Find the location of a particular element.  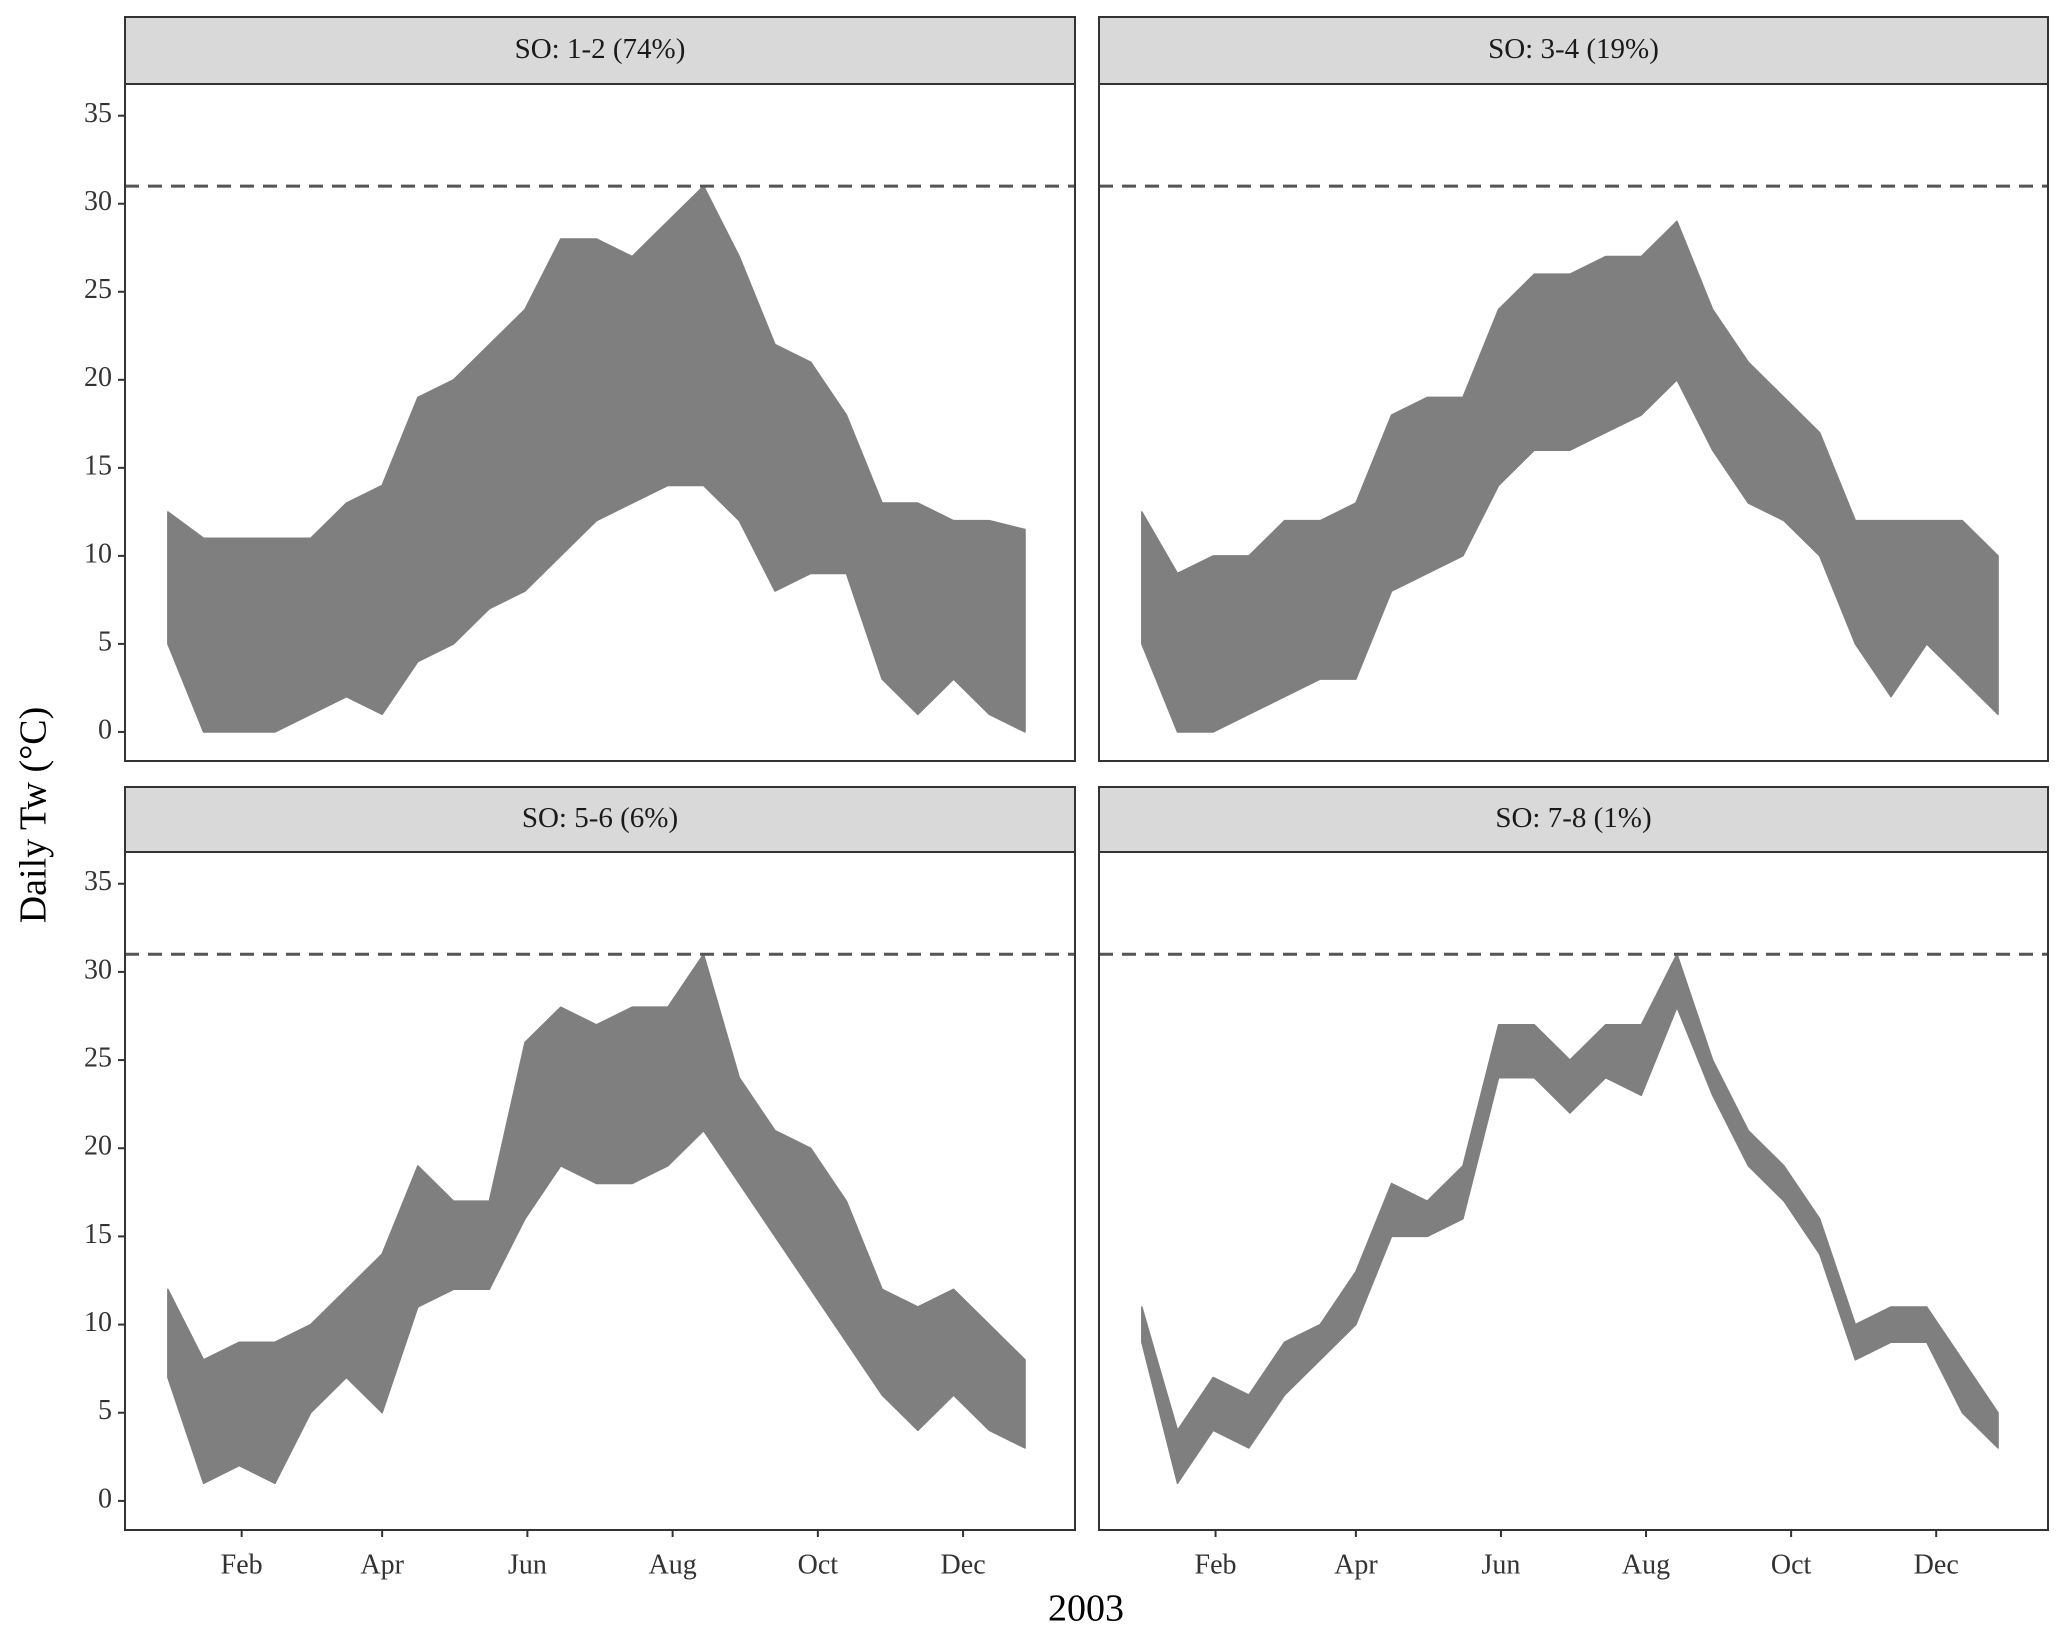

strip-title: SO: 7-8 (1%) is located at coordinates (1573, 818).